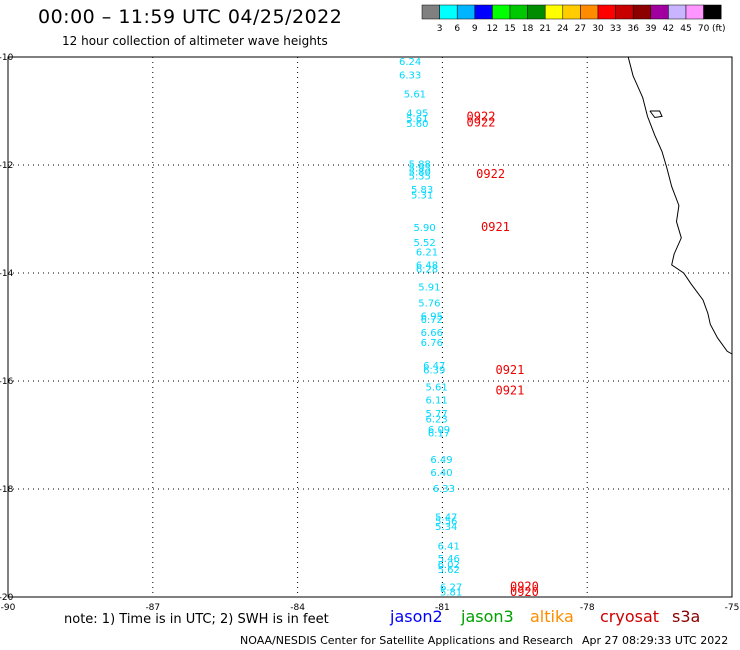 The image size is (740, 650). What do you see at coordinates (587, 608) in the screenshot?
I see `lon-tick-label: -78` at bounding box center [587, 608].